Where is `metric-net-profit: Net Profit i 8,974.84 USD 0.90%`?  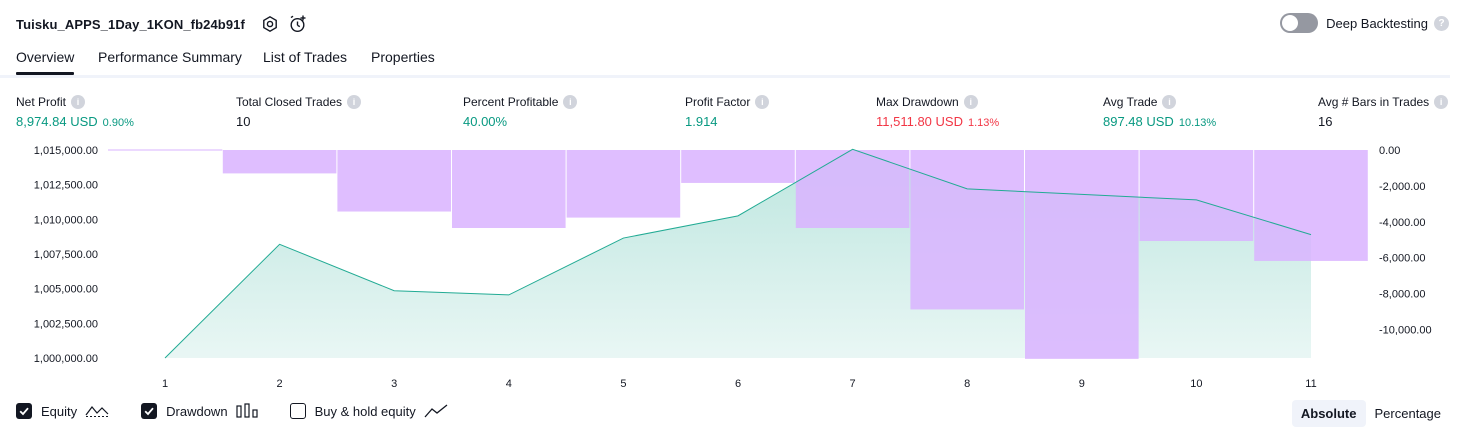 metric-net-profit: Net Profit i 8,974.84 USD 0.90% is located at coordinates (75, 111).